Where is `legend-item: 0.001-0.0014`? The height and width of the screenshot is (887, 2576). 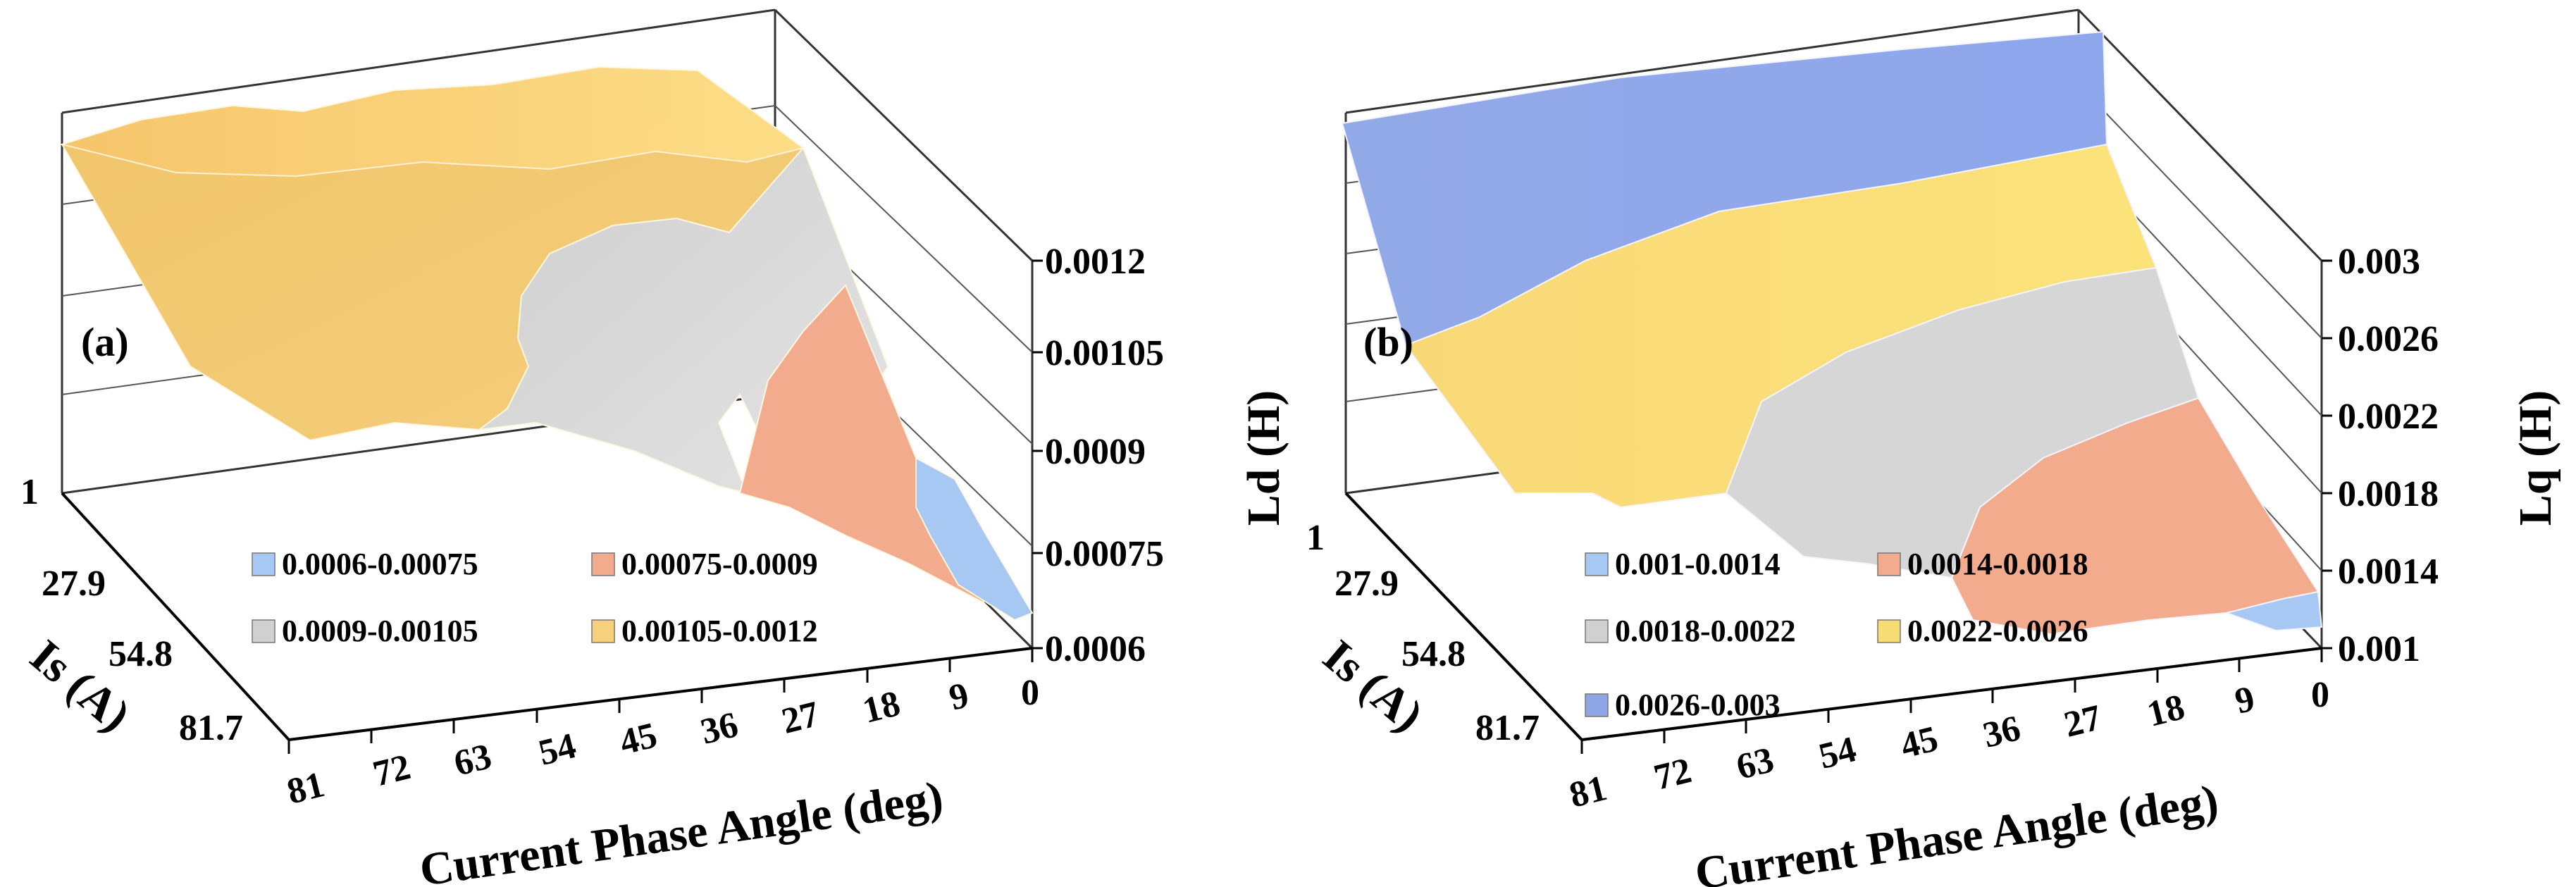 legend-item: 0.001-0.0014 is located at coordinates (1683, 564).